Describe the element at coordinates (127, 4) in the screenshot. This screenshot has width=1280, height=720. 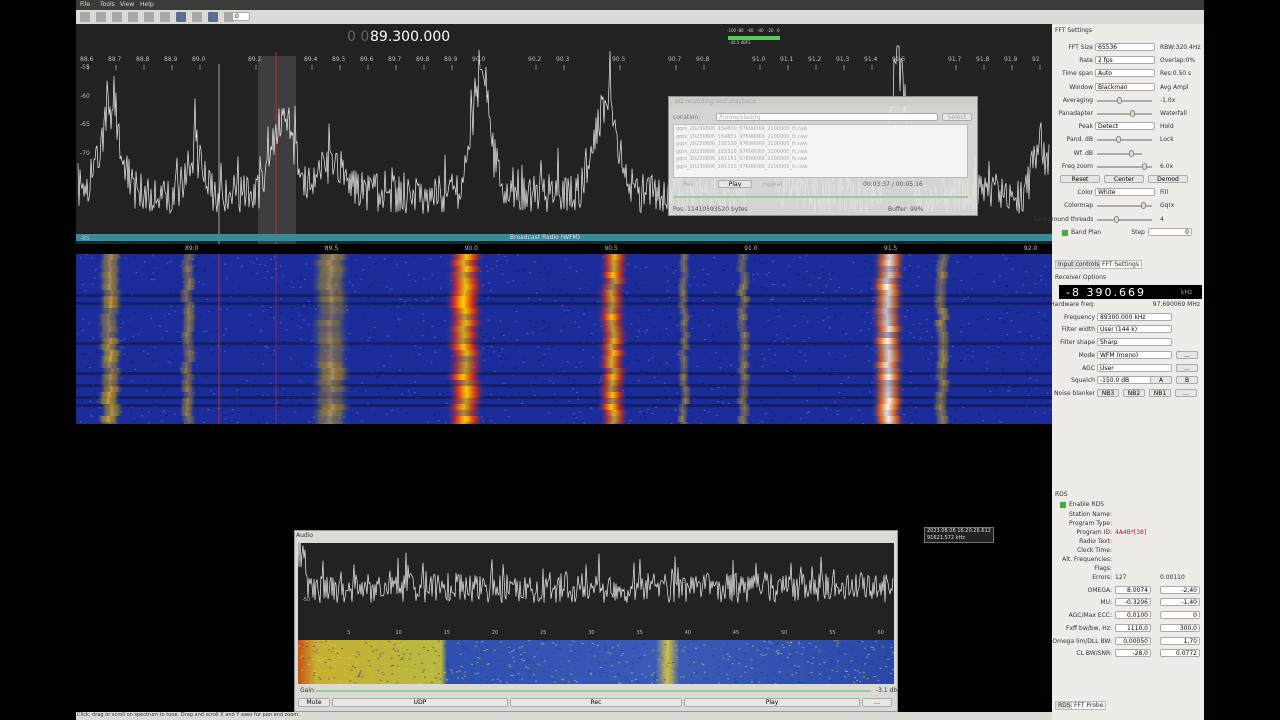
I see `menu-item: View` at that location.